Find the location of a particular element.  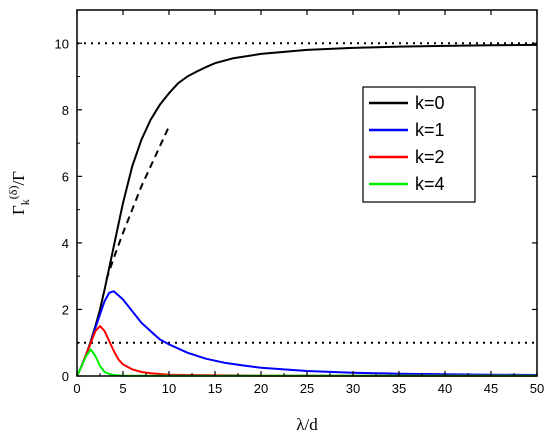

y-tick-label: 6 is located at coordinates (65, 176).